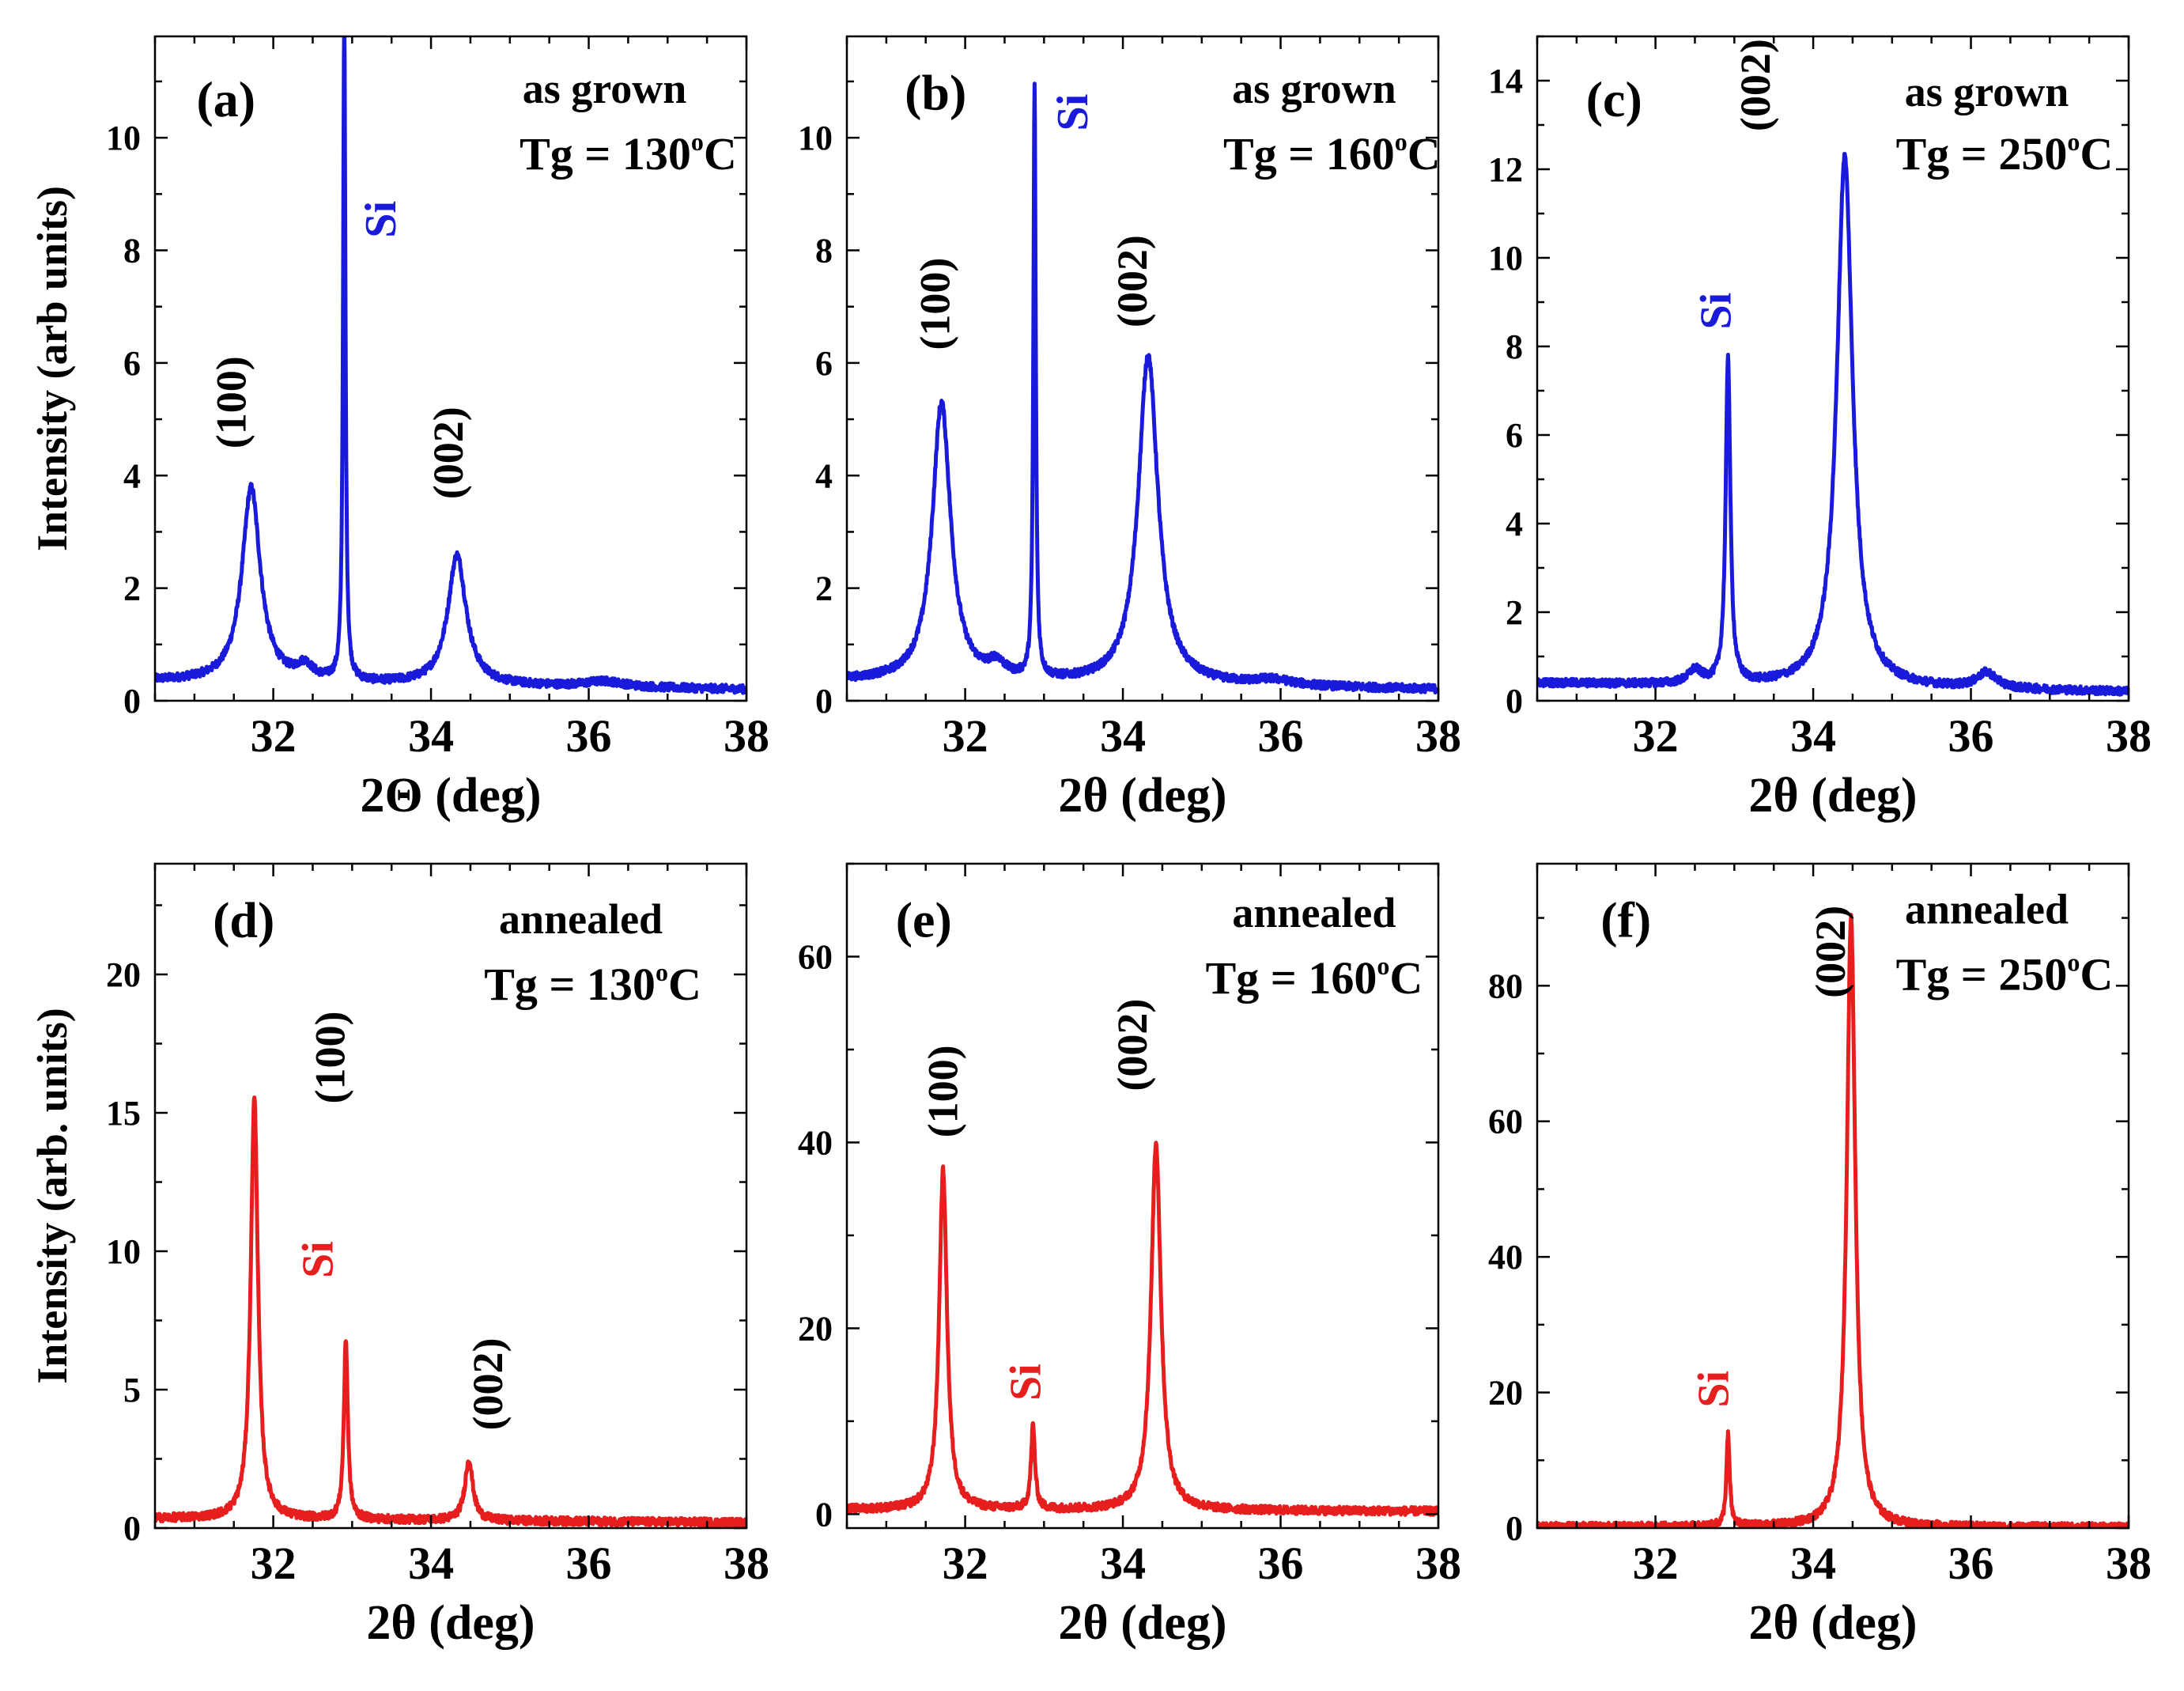  Describe the element at coordinates (225, 99) in the screenshot. I see `panel-label: (a)` at that location.